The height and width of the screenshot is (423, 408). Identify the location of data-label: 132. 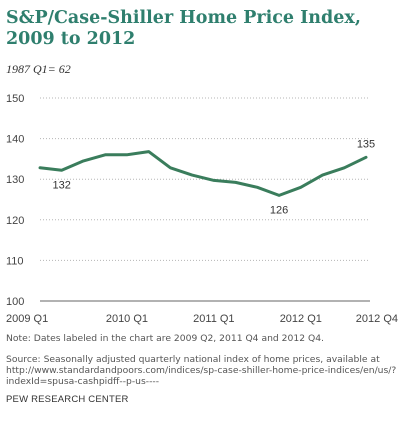
(62, 185).